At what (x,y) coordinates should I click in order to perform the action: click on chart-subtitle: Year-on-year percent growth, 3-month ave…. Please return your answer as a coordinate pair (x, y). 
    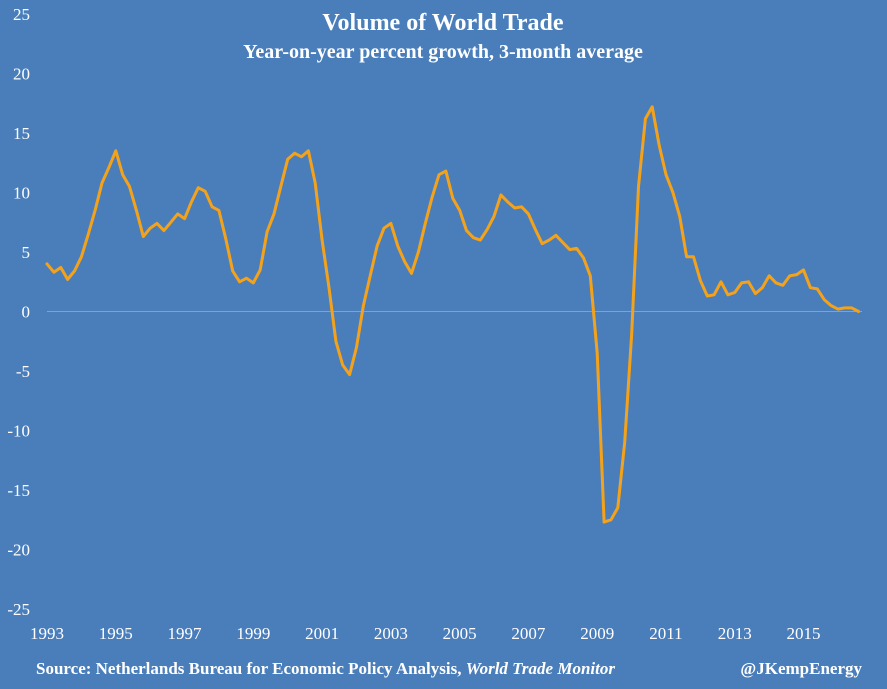
    Looking at the image, I should click on (443, 52).